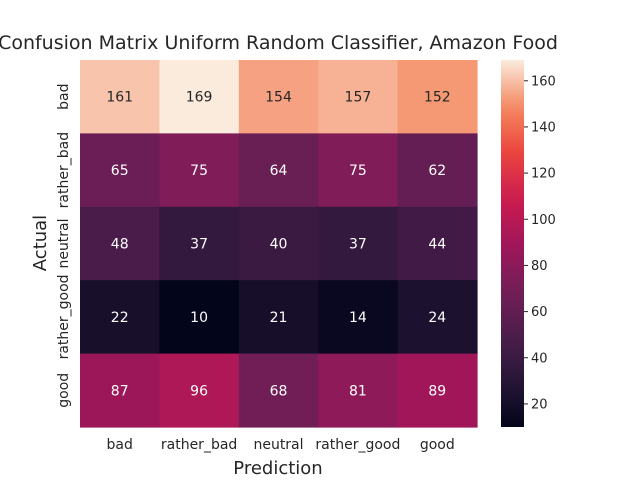 This screenshot has width=640, height=480. I want to click on x-tick-label: good, so click(437, 445).